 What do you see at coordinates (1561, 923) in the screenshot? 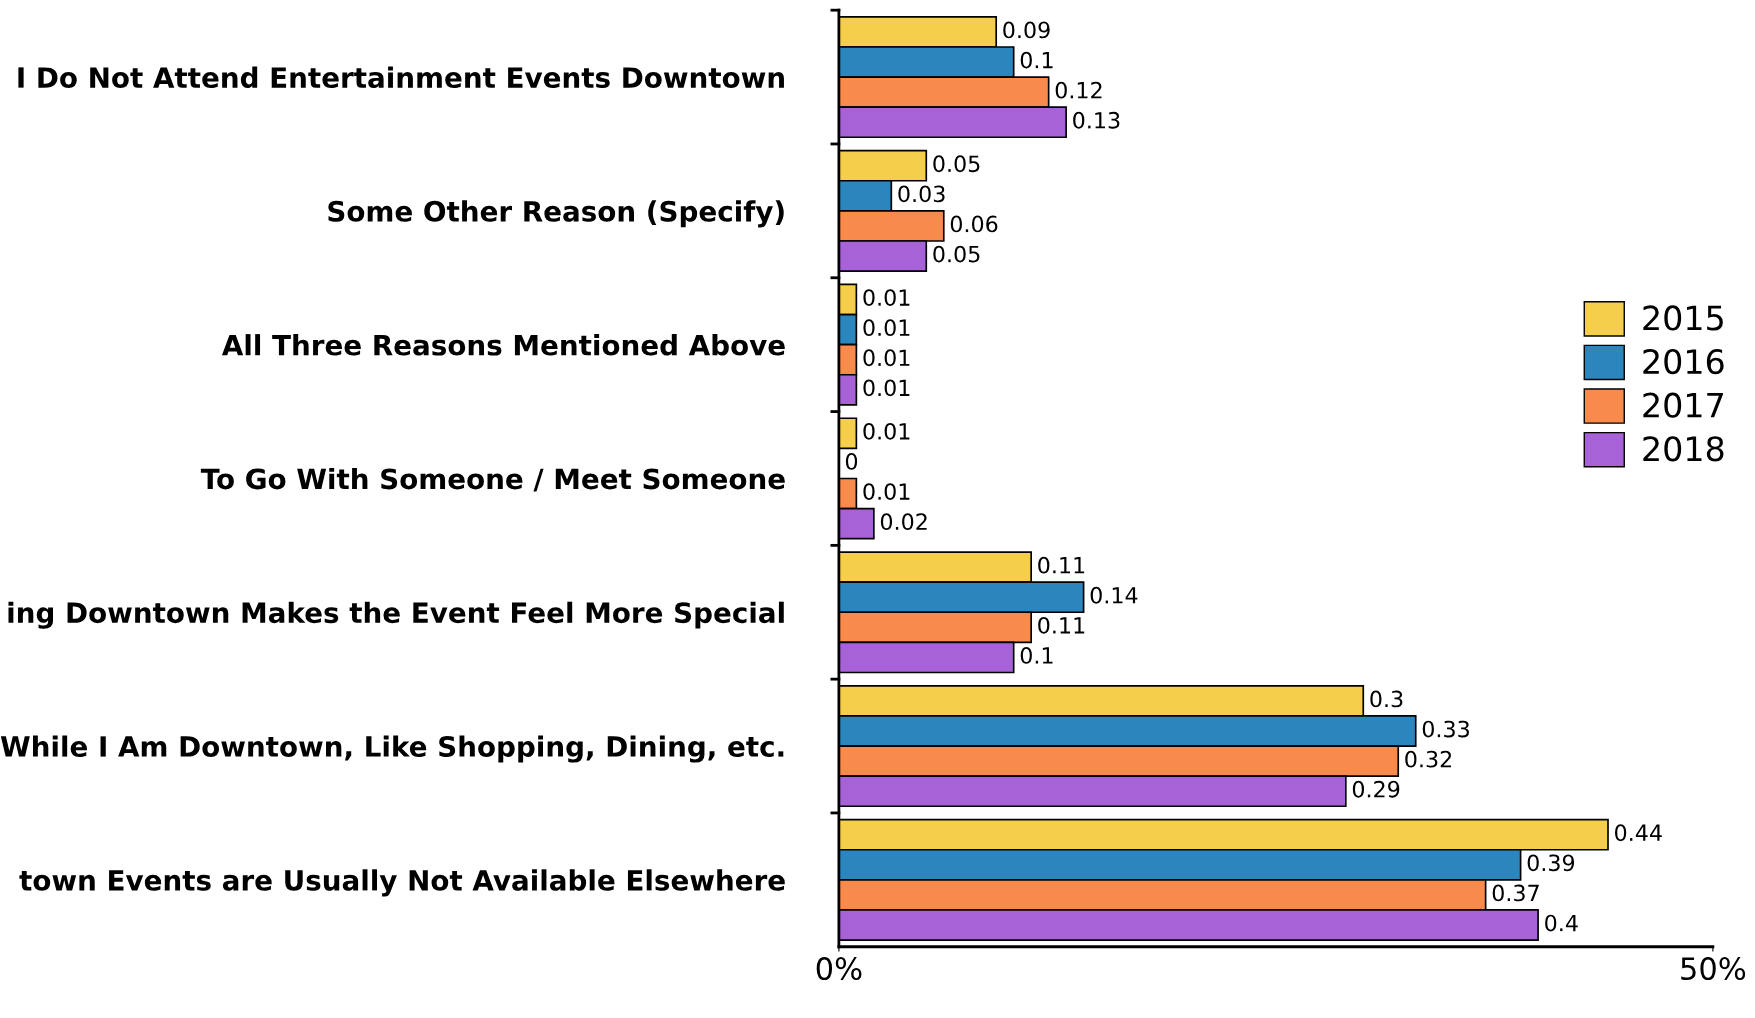
I see `data-label: 0.4` at bounding box center [1561, 923].